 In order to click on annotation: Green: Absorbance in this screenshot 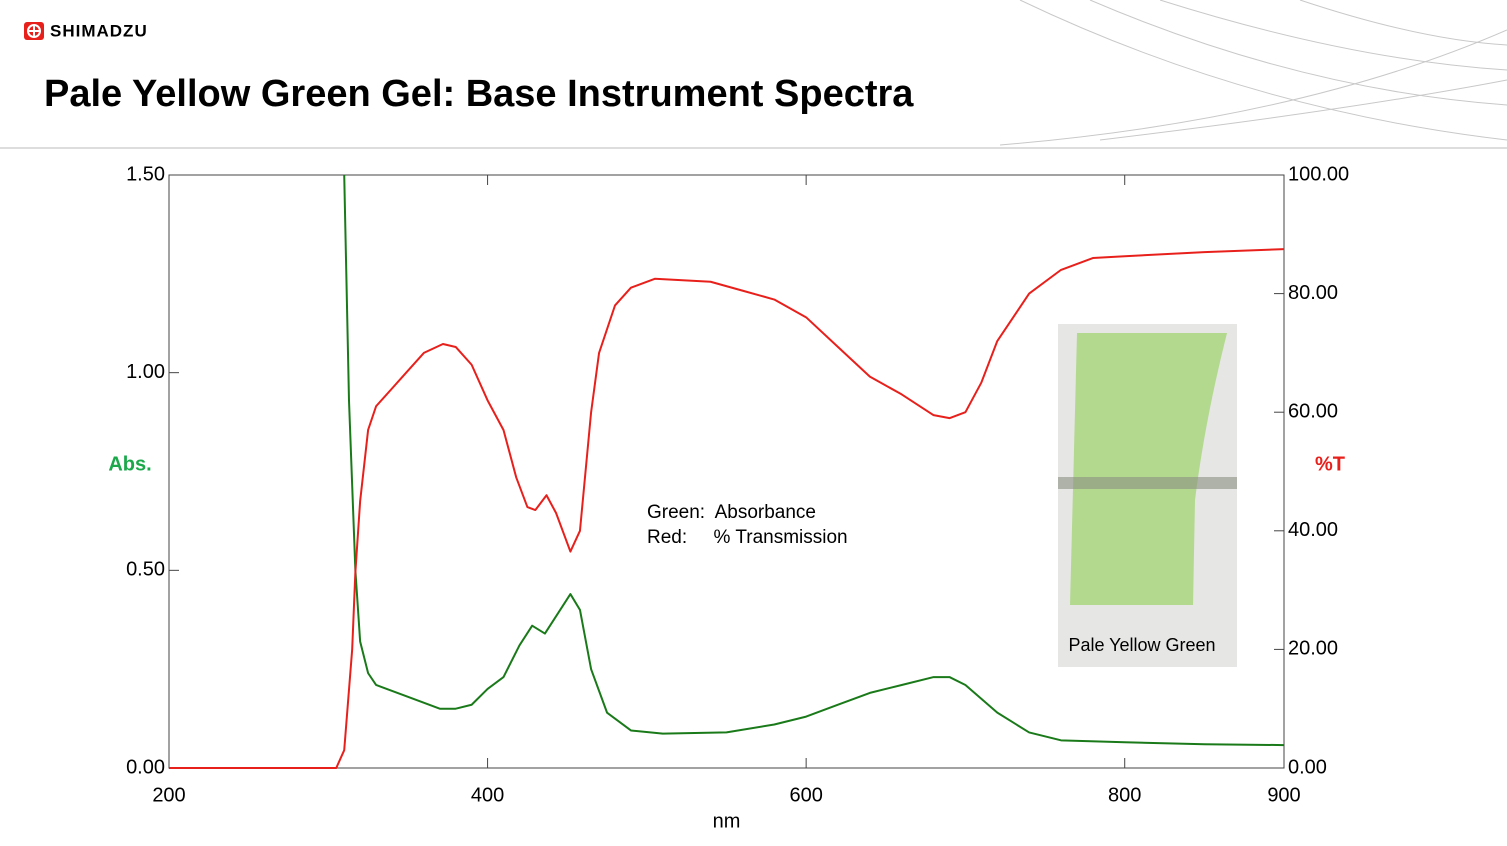, I will do `click(731, 512)`.